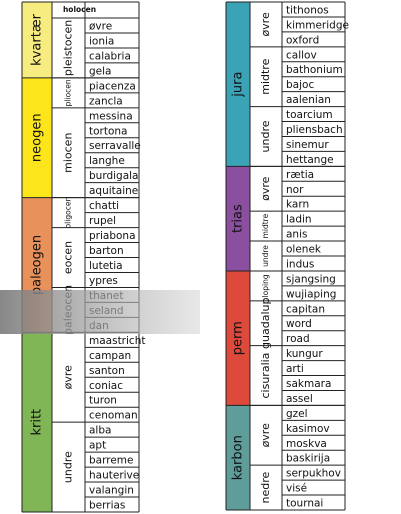 This screenshot has height=514, width=401. What do you see at coordinates (110, 356) in the screenshot?
I see `stage-label: campan` at bounding box center [110, 356].